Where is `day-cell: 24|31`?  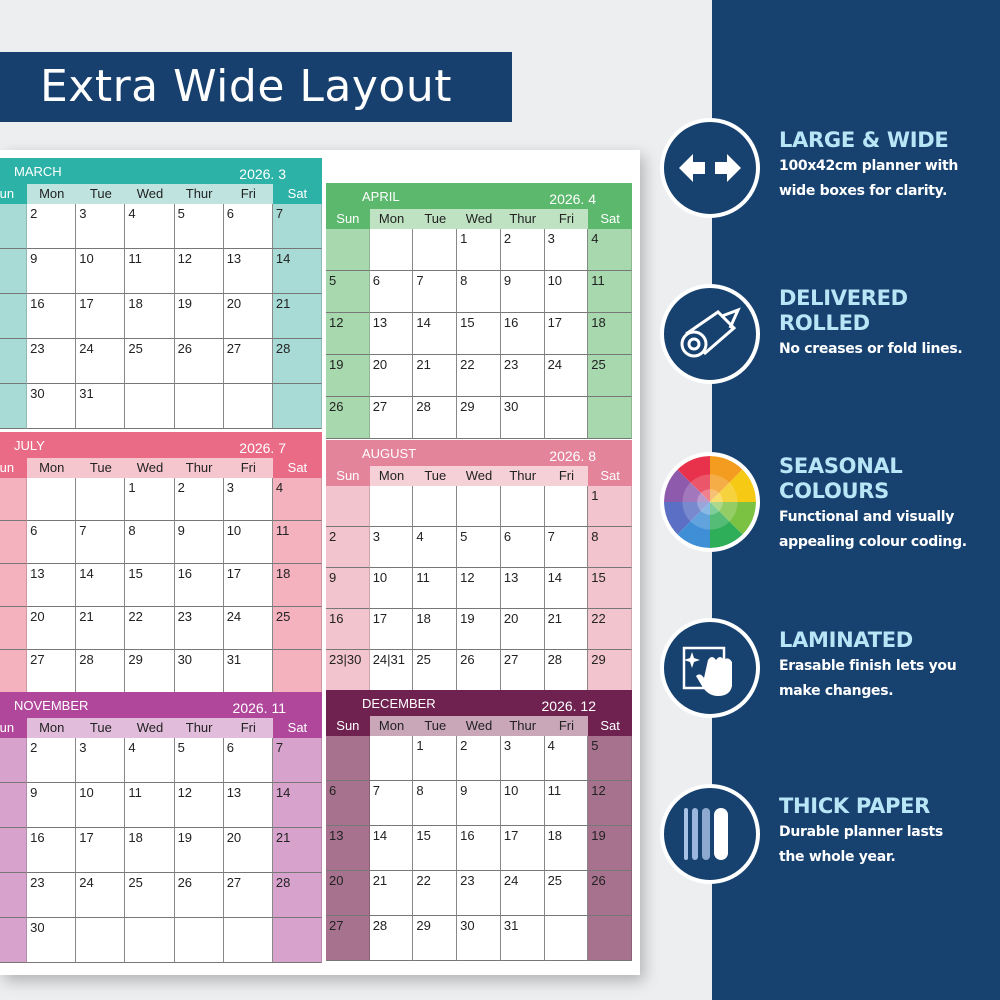 day-cell: 24|31 is located at coordinates (391, 670).